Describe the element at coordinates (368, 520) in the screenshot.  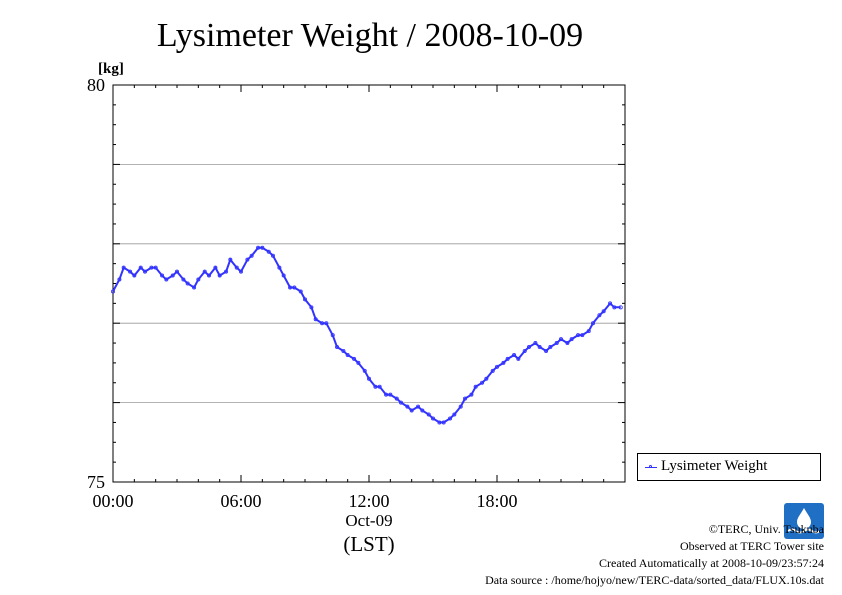
I see `date-label: Oct-09` at that location.